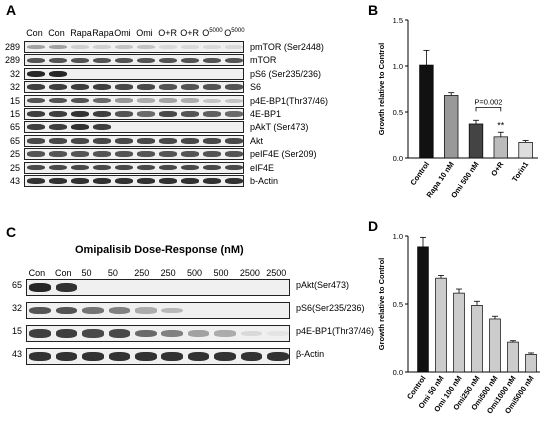  I want to click on antibody-label: Akt, so click(257, 140).